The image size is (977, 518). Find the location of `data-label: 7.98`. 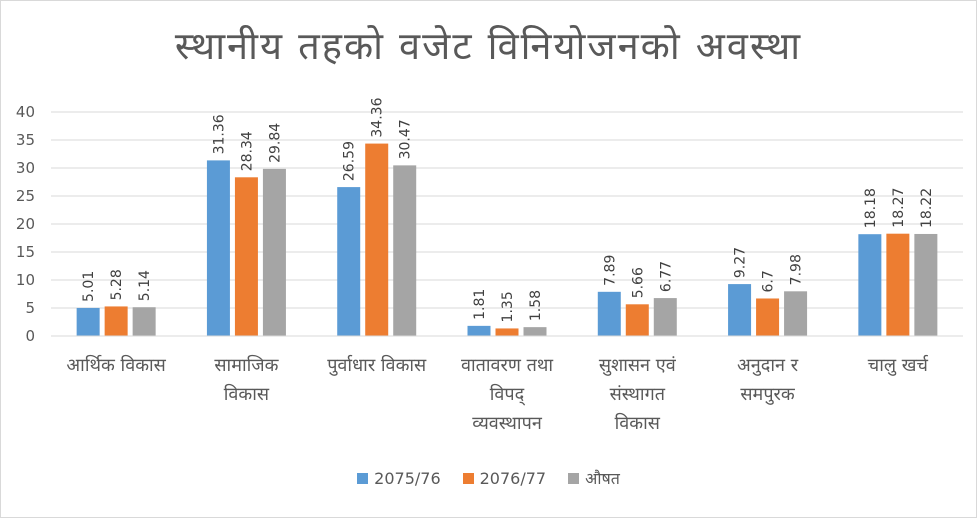

data-label: 7.98 is located at coordinates (797, 269).